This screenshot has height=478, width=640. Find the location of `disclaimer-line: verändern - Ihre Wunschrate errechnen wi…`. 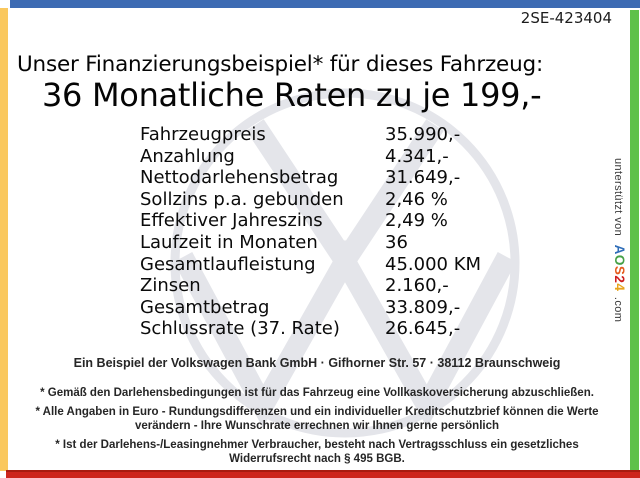

disclaimer-line: verändern - Ihre Wunschrate errechnen wi… is located at coordinates (317, 426).